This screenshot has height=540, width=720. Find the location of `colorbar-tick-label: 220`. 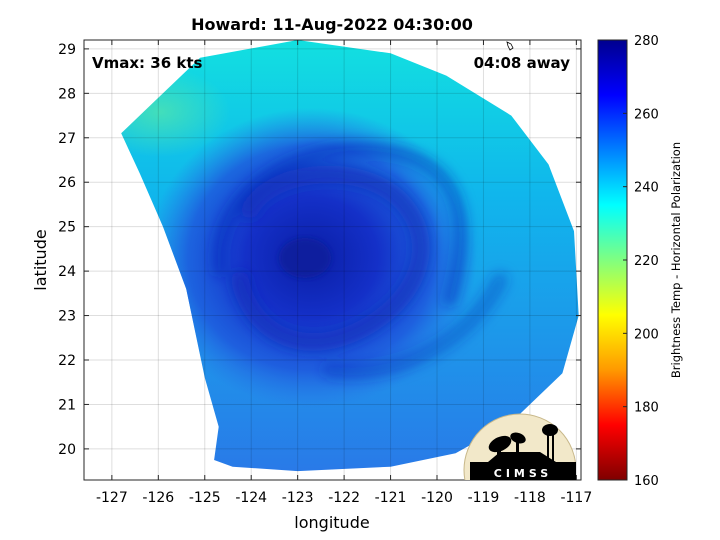

colorbar-tick-label: 220 is located at coordinates (646, 261).